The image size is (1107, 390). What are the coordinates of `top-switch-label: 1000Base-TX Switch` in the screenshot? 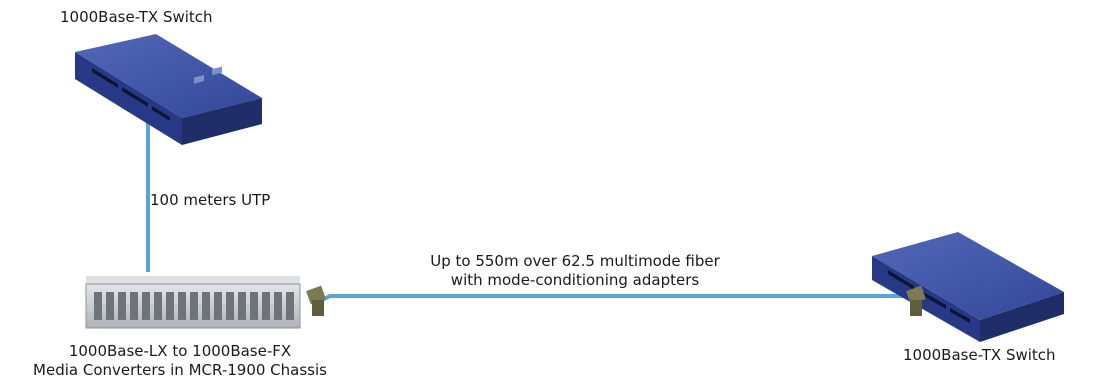 It's located at (136, 17).